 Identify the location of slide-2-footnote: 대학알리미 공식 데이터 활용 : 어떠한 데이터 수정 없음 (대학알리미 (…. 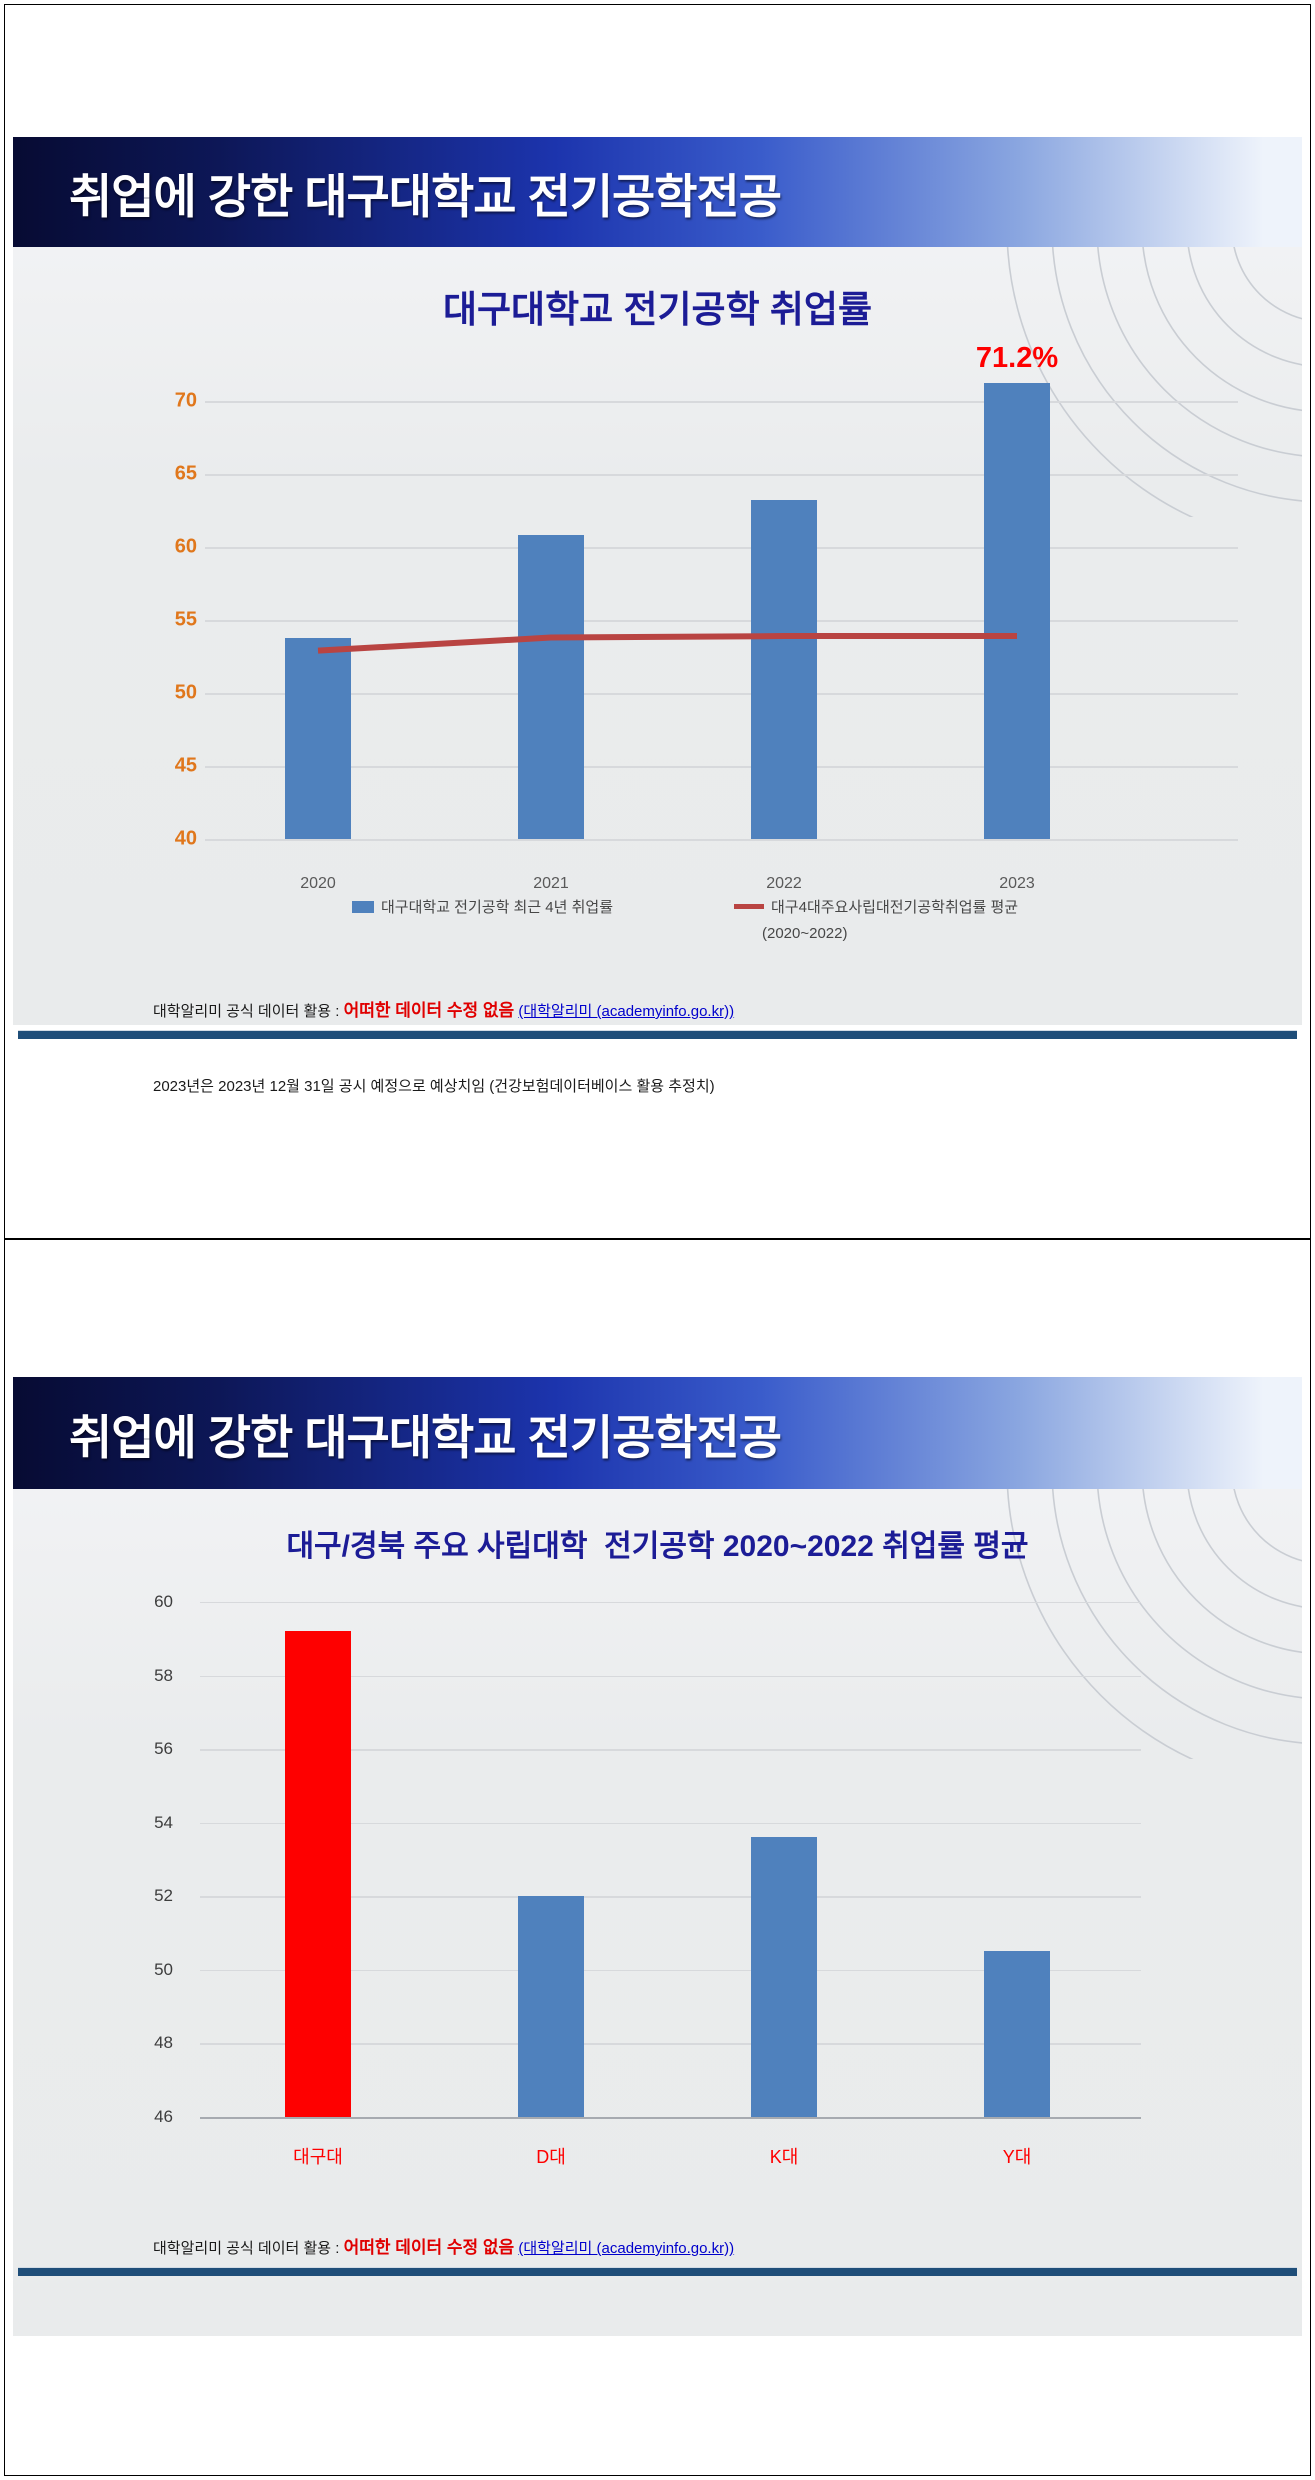
(443, 2248).